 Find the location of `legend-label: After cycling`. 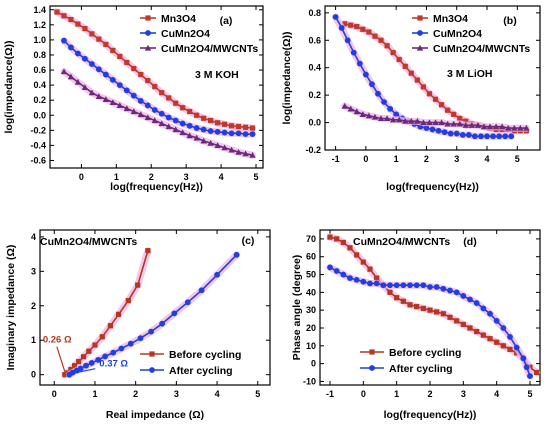

legend-label: After cycling is located at coordinates (421, 369).